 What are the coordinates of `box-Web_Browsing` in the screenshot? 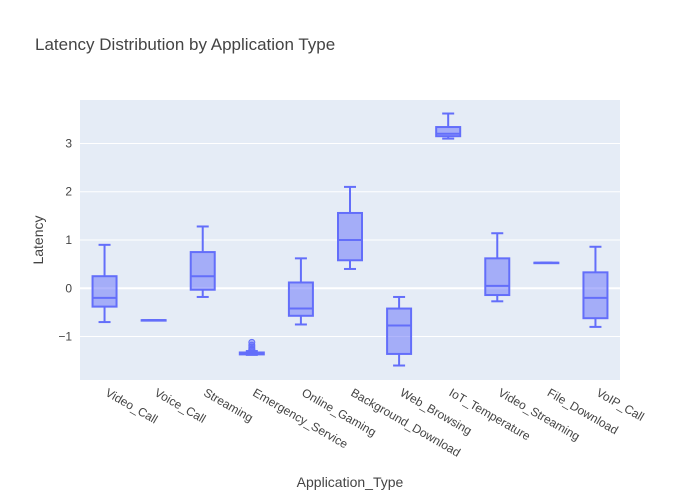 It's located at (399, 331).